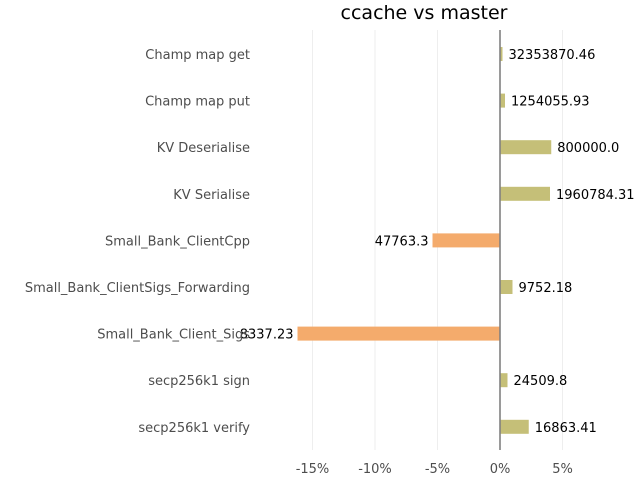 The height and width of the screenshot is (480, 640). Describe the element at coordinates (313, 469) in the screenshot. I see `x-tick-label: -15%` at that location.